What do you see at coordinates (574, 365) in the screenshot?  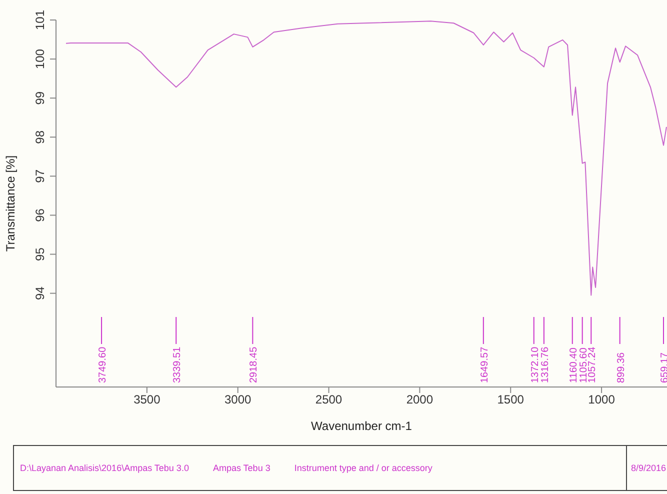 I see `annotation: 1160.40` at bounding box center [574, 365].